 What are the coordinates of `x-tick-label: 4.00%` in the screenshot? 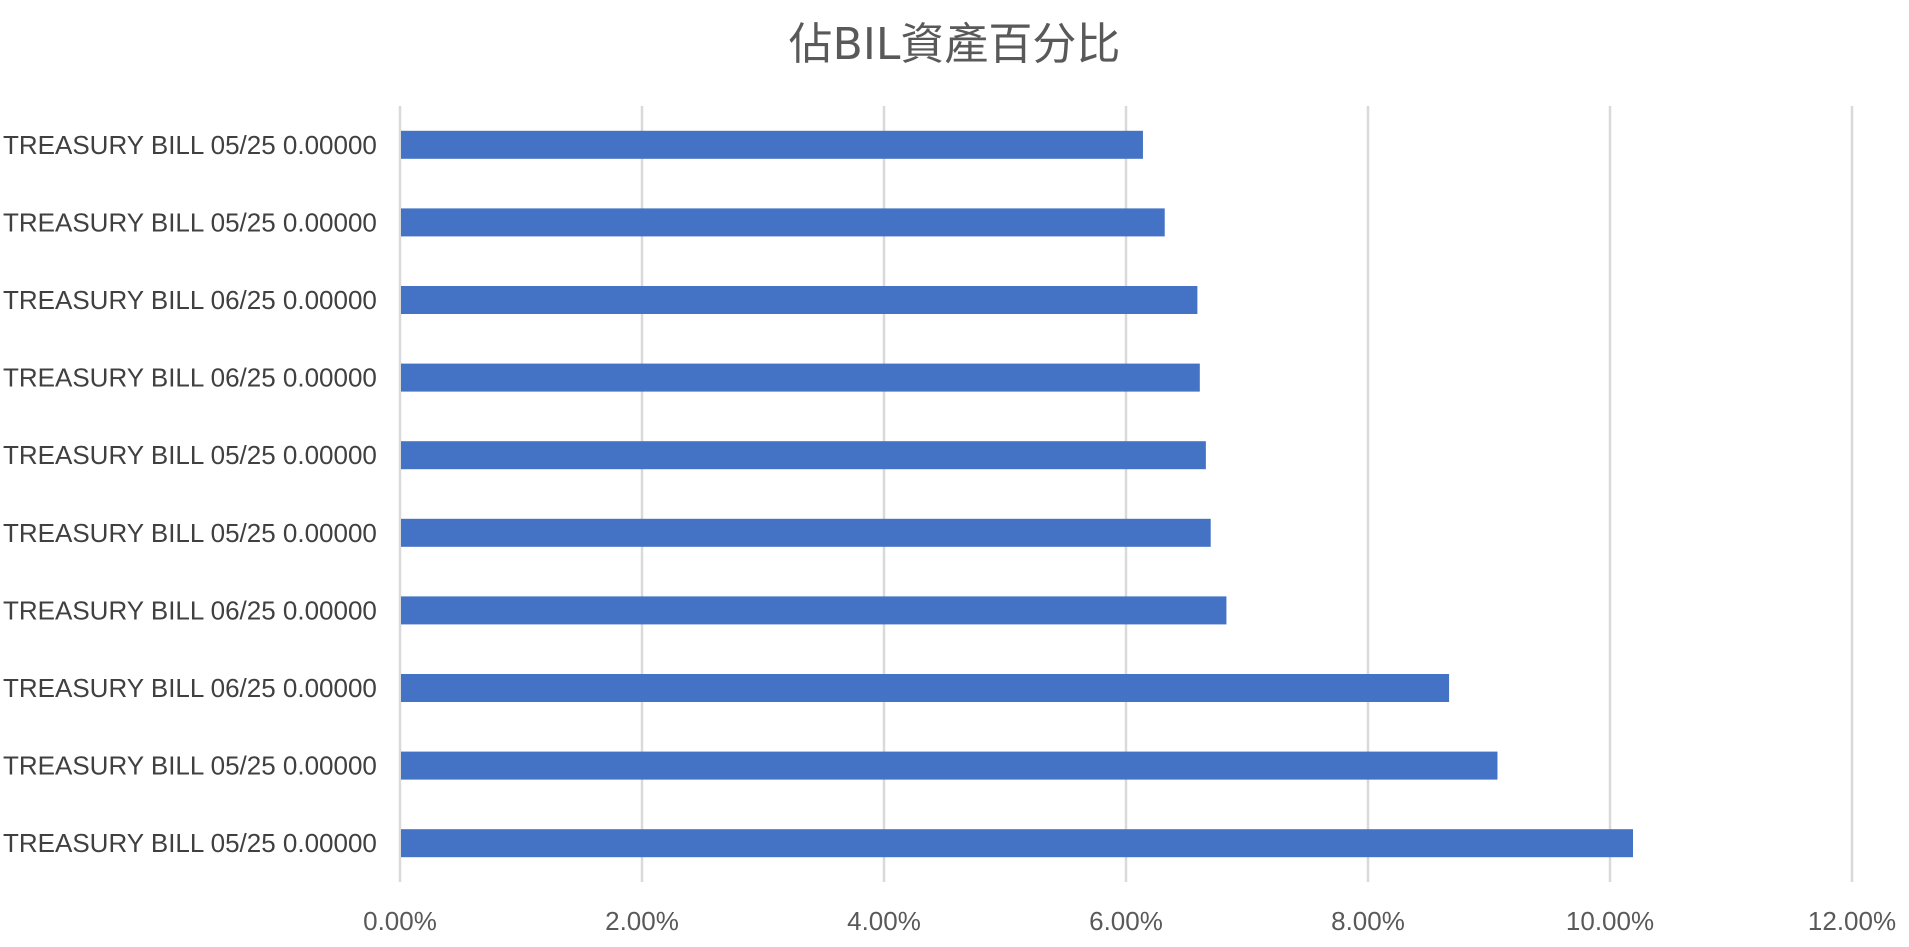 It's located at (884, 921).